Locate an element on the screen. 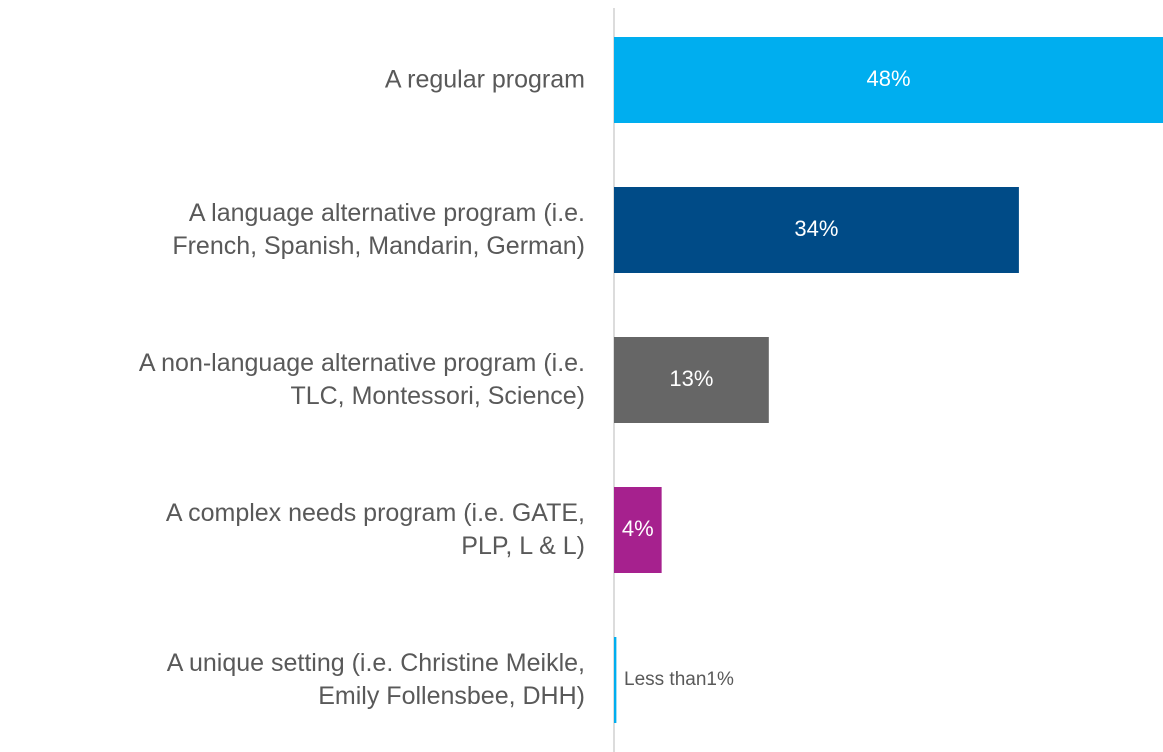 The height and width of the screenshot is (752, 1163). value-label: 48% is located at coordinates (888, 78).